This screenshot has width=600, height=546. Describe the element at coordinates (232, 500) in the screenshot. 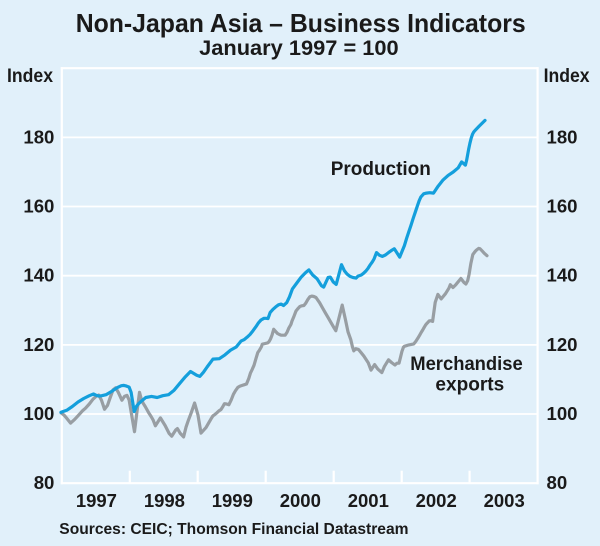

I see `svg-text: 1999` at that location.